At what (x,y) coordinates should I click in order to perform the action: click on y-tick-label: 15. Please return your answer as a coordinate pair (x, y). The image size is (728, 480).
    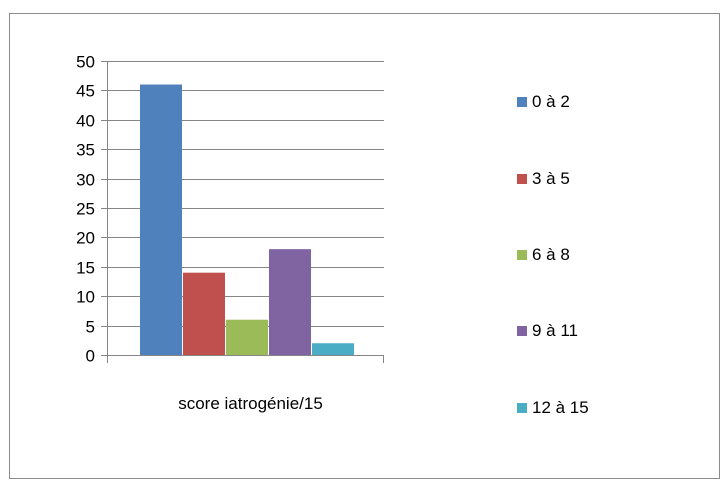
    Looking at the image, I should click on (85, 268).